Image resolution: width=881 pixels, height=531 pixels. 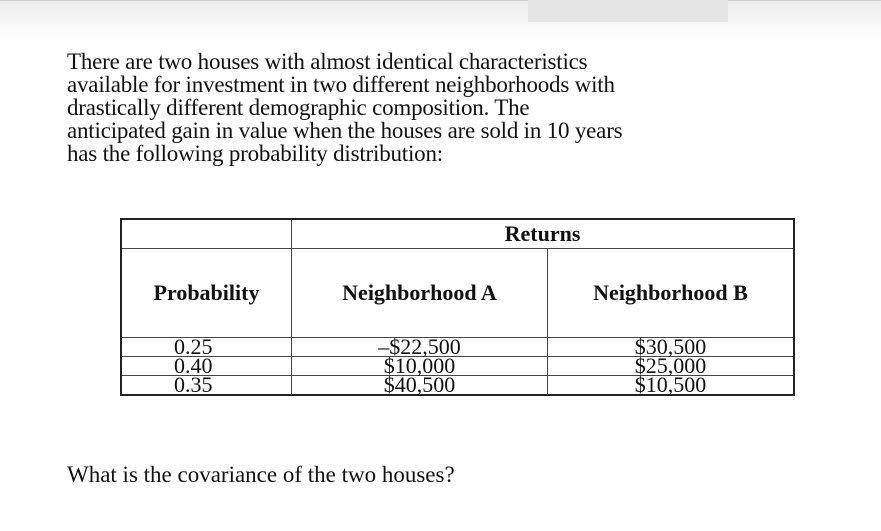 What do you see at coordinates (419, 293) in the screenshot?
I see `header-neighborhood-a: Neighborhood A` at bounding box center [419, 293].